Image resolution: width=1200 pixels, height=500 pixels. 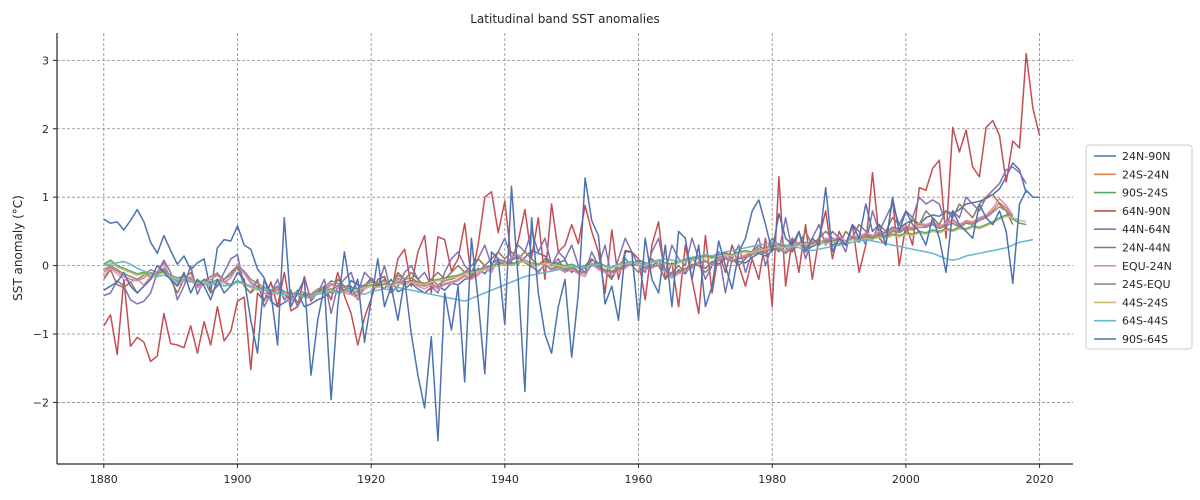 I want to click on legend-label: 24S-EQU, so click(x=1146, y=284).